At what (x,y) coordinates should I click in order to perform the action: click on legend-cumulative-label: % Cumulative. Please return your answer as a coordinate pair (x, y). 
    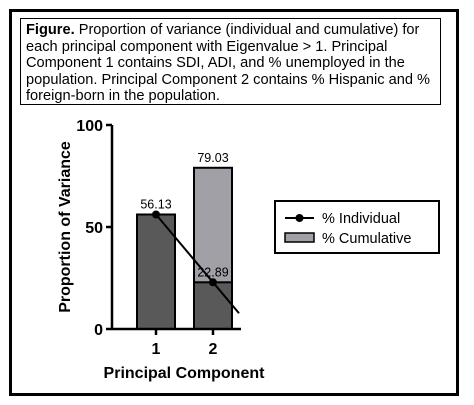
    Looking at the image, I should click on (366, 239).